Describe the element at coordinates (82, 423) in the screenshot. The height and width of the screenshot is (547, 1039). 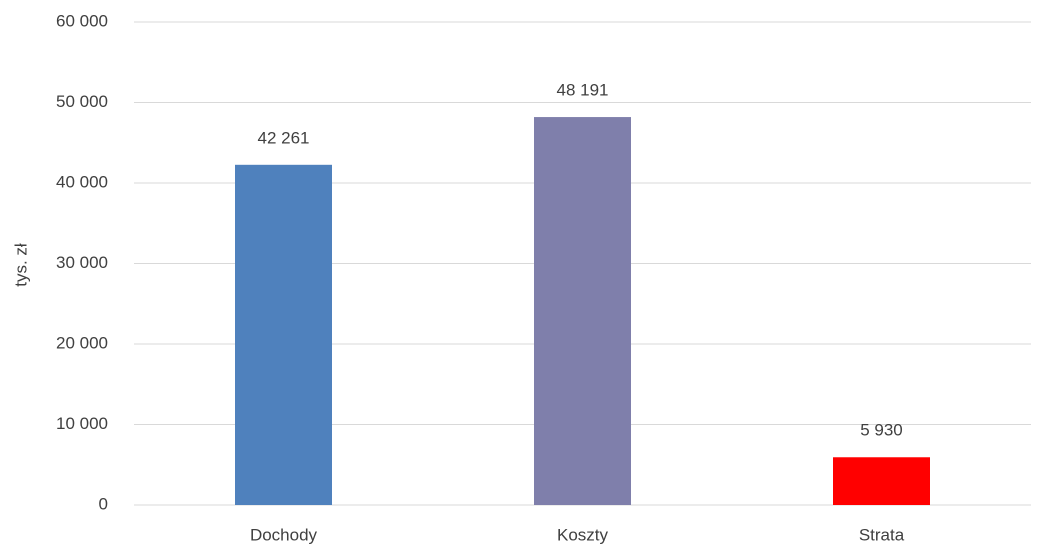
I see `y-tick-label: 10 000` at that location.